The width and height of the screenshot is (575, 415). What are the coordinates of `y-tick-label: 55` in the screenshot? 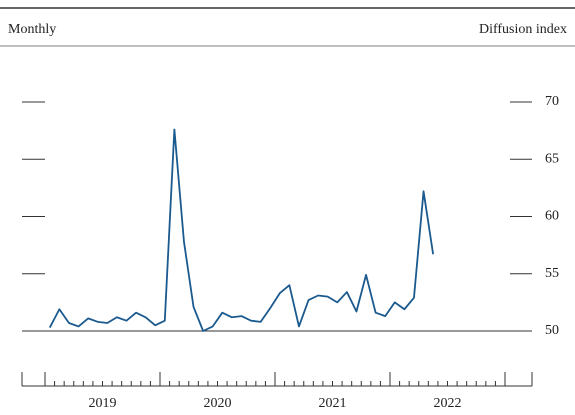 It's located at (552, 273).